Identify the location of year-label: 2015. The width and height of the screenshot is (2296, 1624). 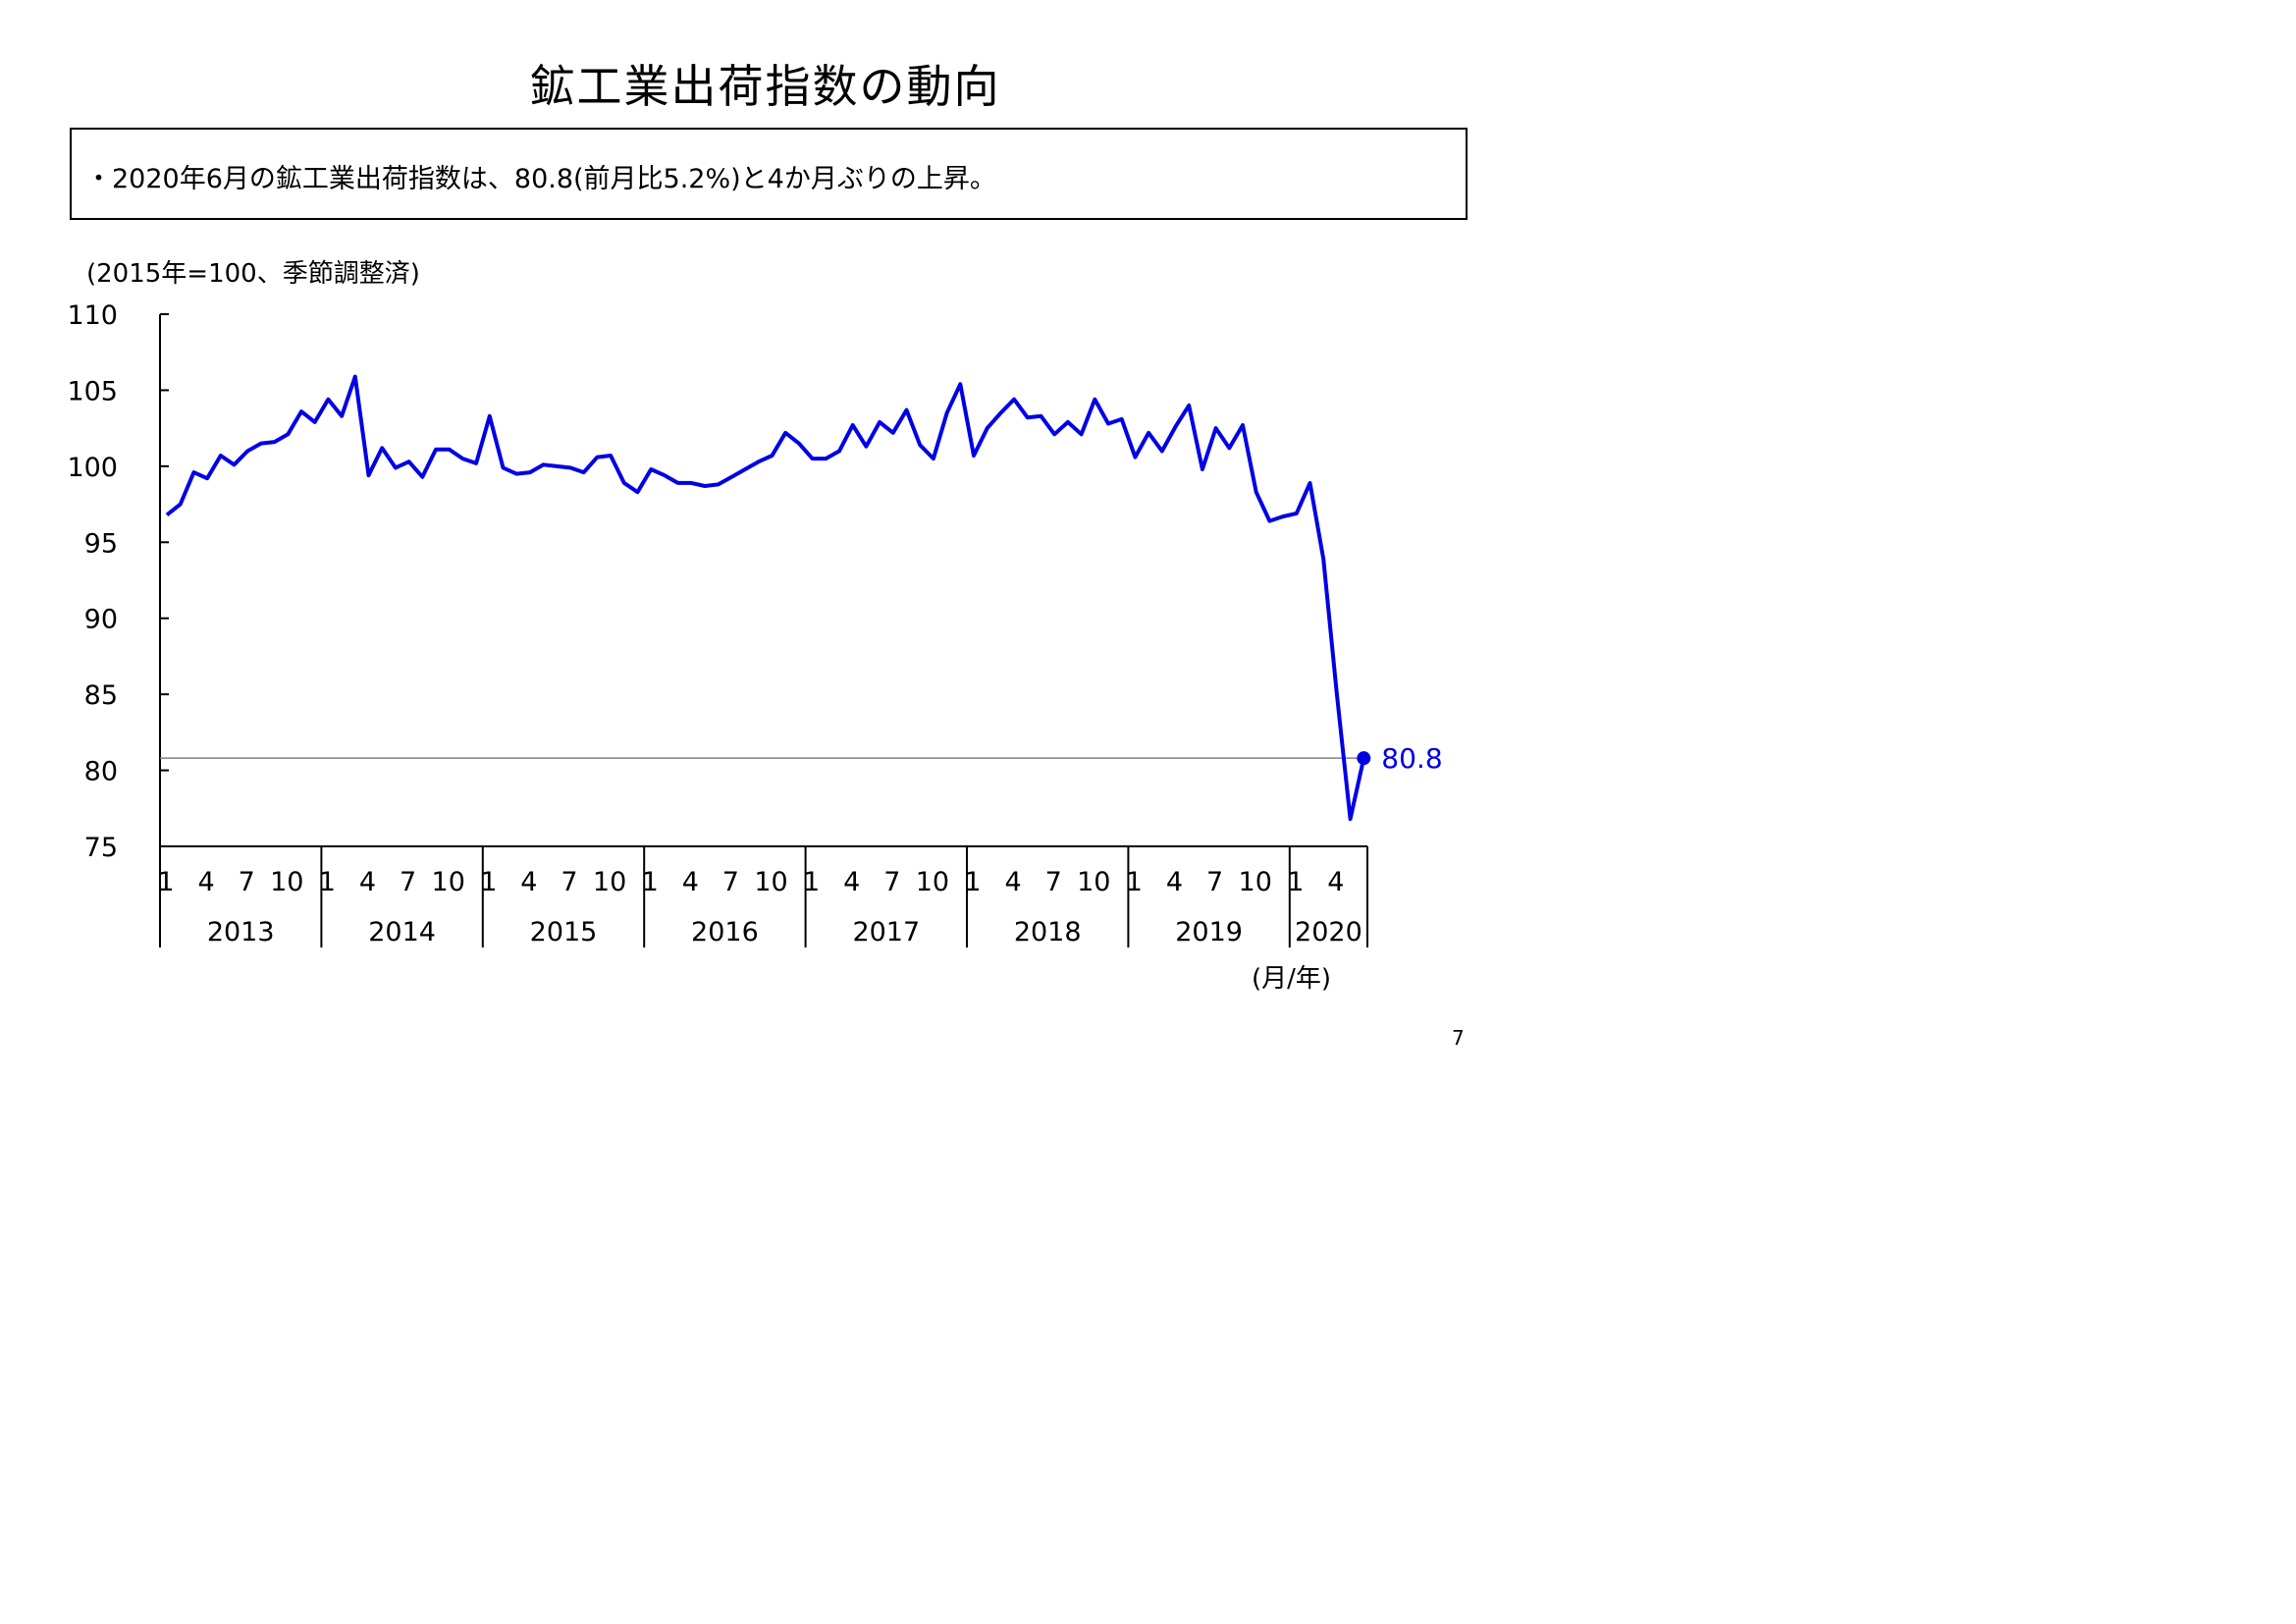
(564, 932).